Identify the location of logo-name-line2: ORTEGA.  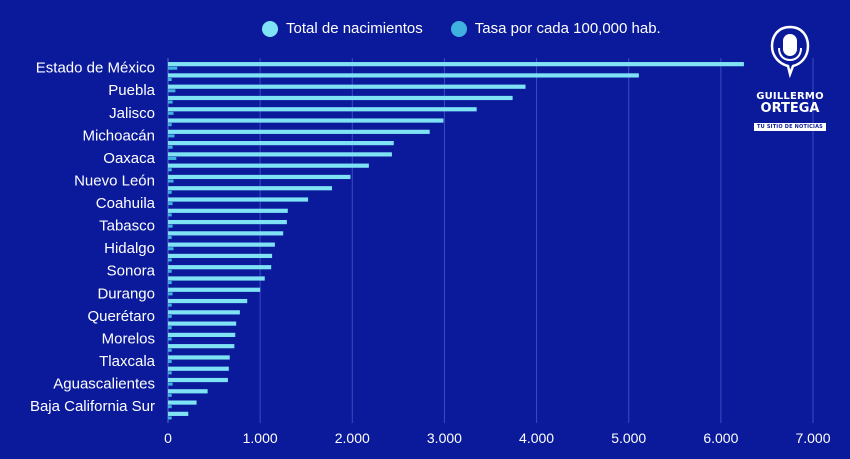
(790, 108).